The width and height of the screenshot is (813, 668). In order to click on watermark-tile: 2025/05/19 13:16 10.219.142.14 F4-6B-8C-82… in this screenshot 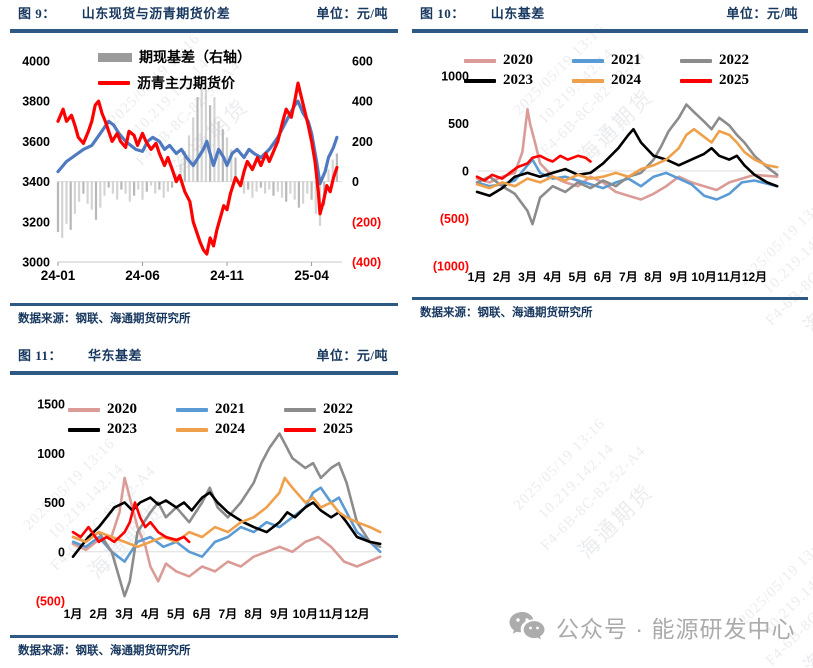, I will do `click(590, 495)`.